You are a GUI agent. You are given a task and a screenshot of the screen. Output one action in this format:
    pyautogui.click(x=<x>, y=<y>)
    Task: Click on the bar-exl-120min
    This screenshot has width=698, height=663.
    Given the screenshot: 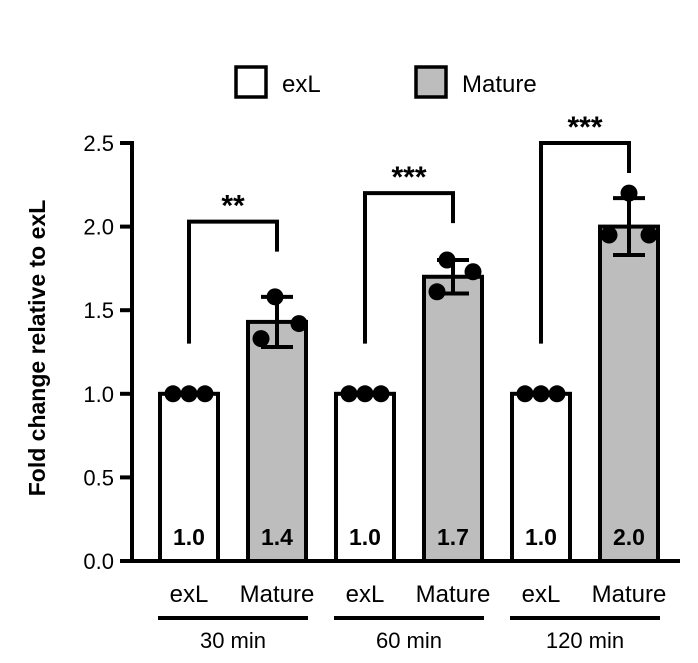 What is the action you would take?
    pyautogui.click(x=541, y=477)
    